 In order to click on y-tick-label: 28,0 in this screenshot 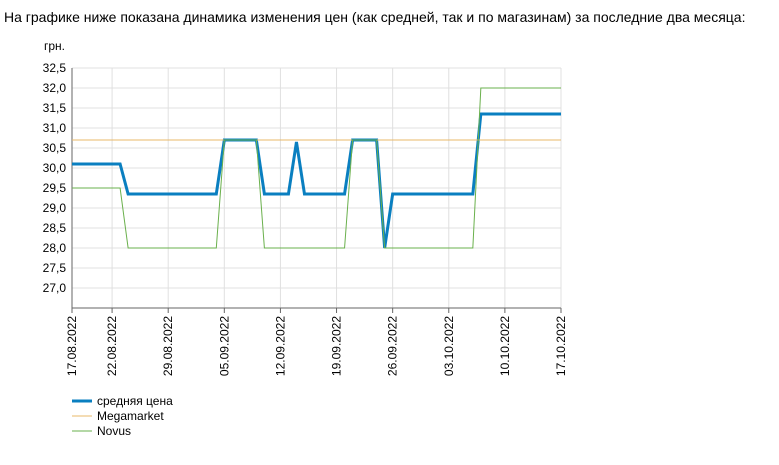, I will do `click(55, 248)`.